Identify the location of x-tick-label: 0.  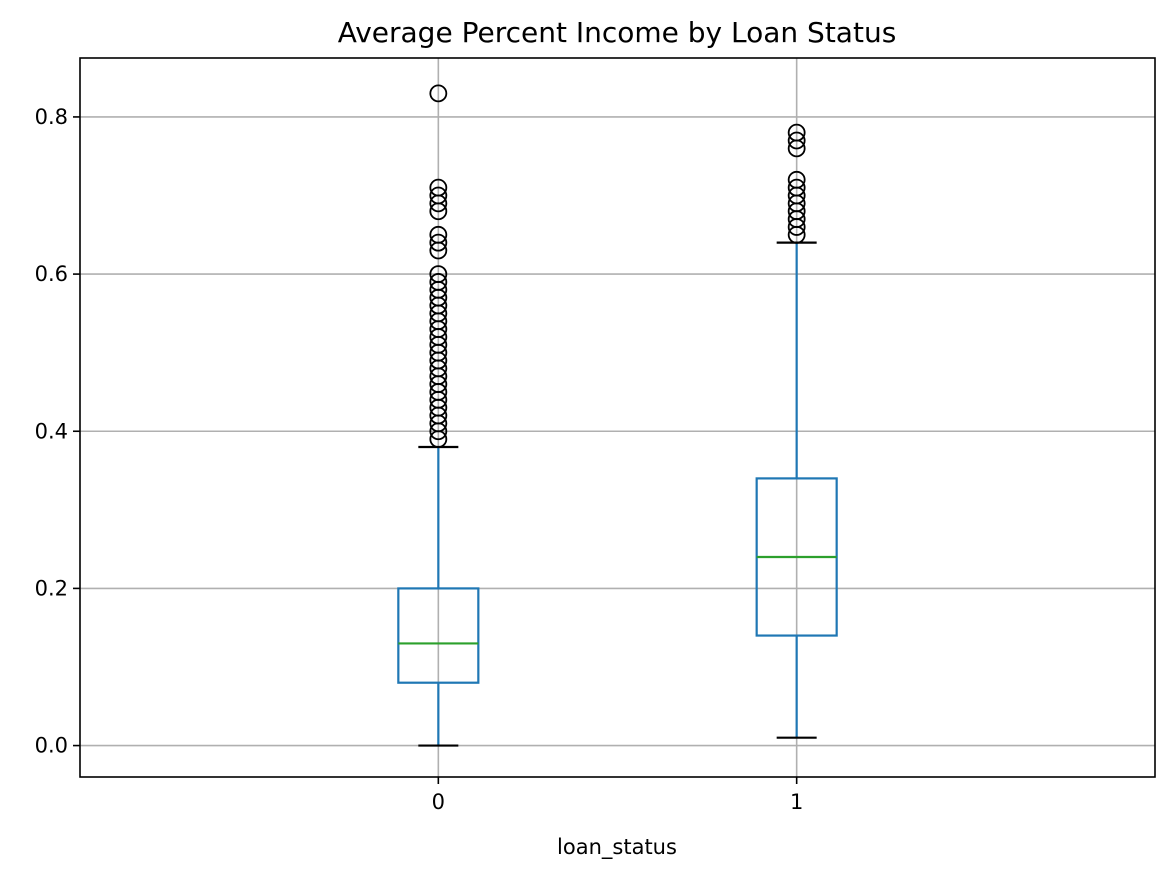
(438, 802).